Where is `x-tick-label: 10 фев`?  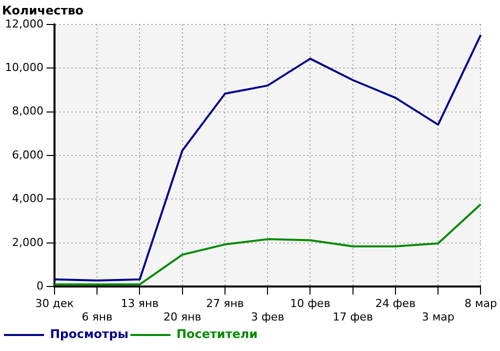 x-tick-label: 10 фев is located at coordinates (310, 303).